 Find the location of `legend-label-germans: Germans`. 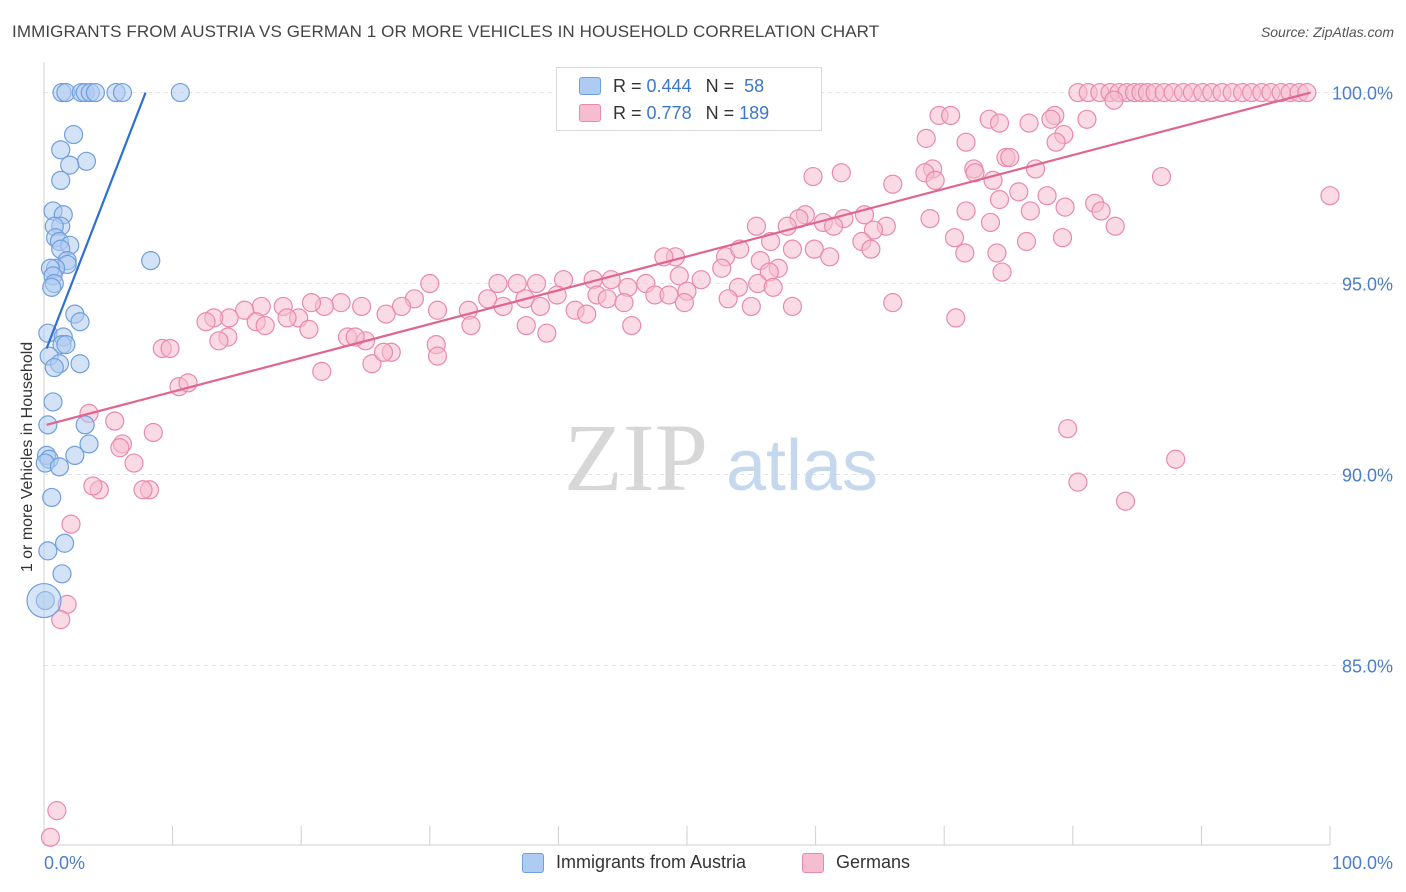

legend-label-germans: Germans is located at coordinates (873, 862).